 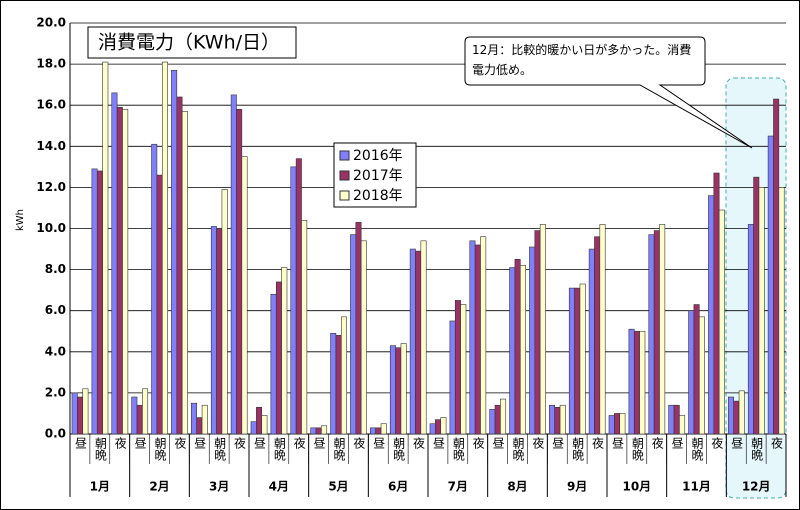 I want to click on legend-label: 2016年, so click(x=378, y=156).